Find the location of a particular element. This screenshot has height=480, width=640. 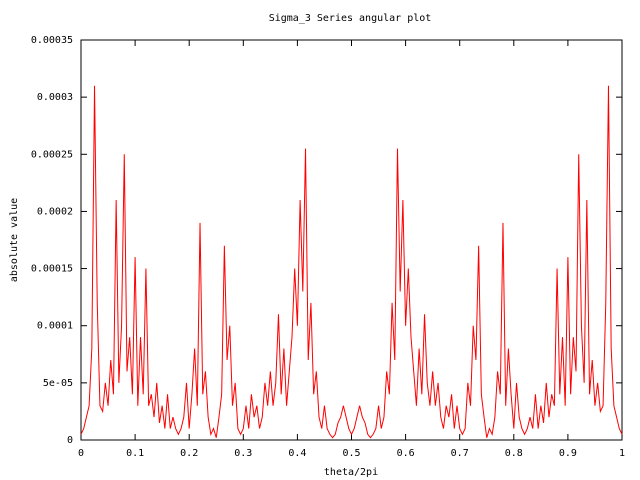

y-tick-label: 5e-05 is located at coordinates (58, 383).